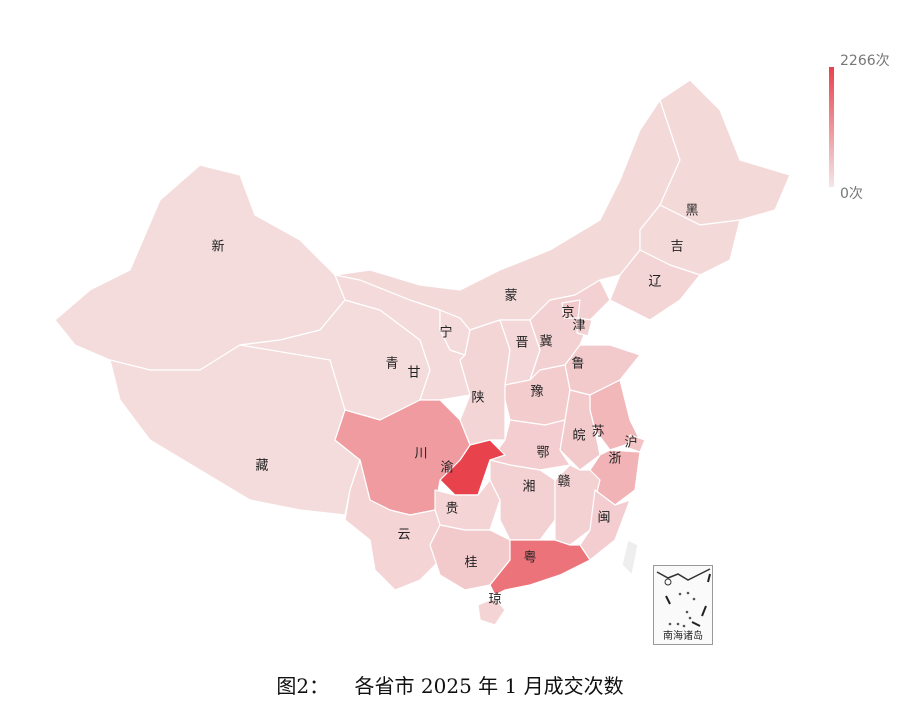 The height and width of the screenshot is (716, 900). I want to click on province-label: 贵, so click(451, 509).